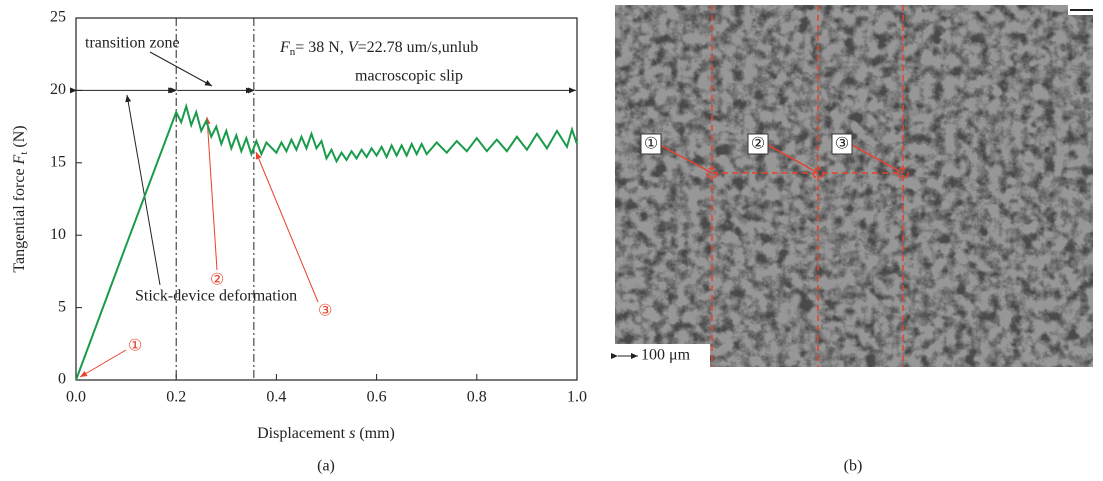  Describe the element at coordinates (853, 466) in the screenshot. I see `panel-label: (b)` at that location.